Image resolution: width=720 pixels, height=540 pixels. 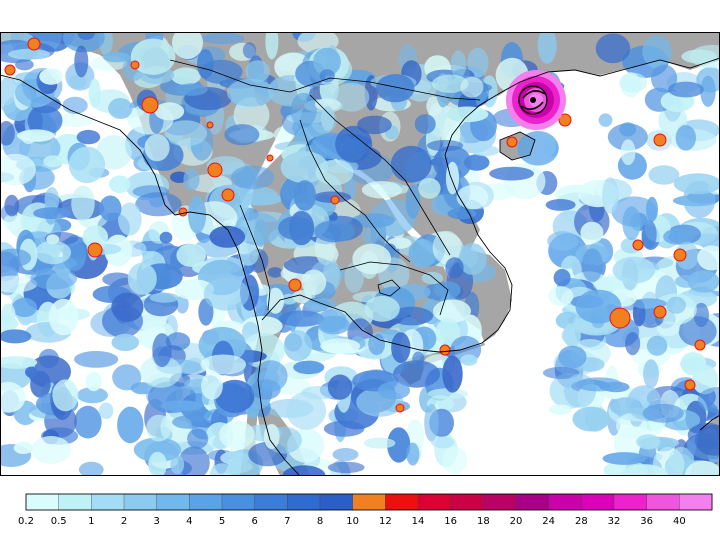 What do you see at coordinates (389, 288) in the screenshot?
I see `lake-tonle-sap` at bounding box center [389, 288].